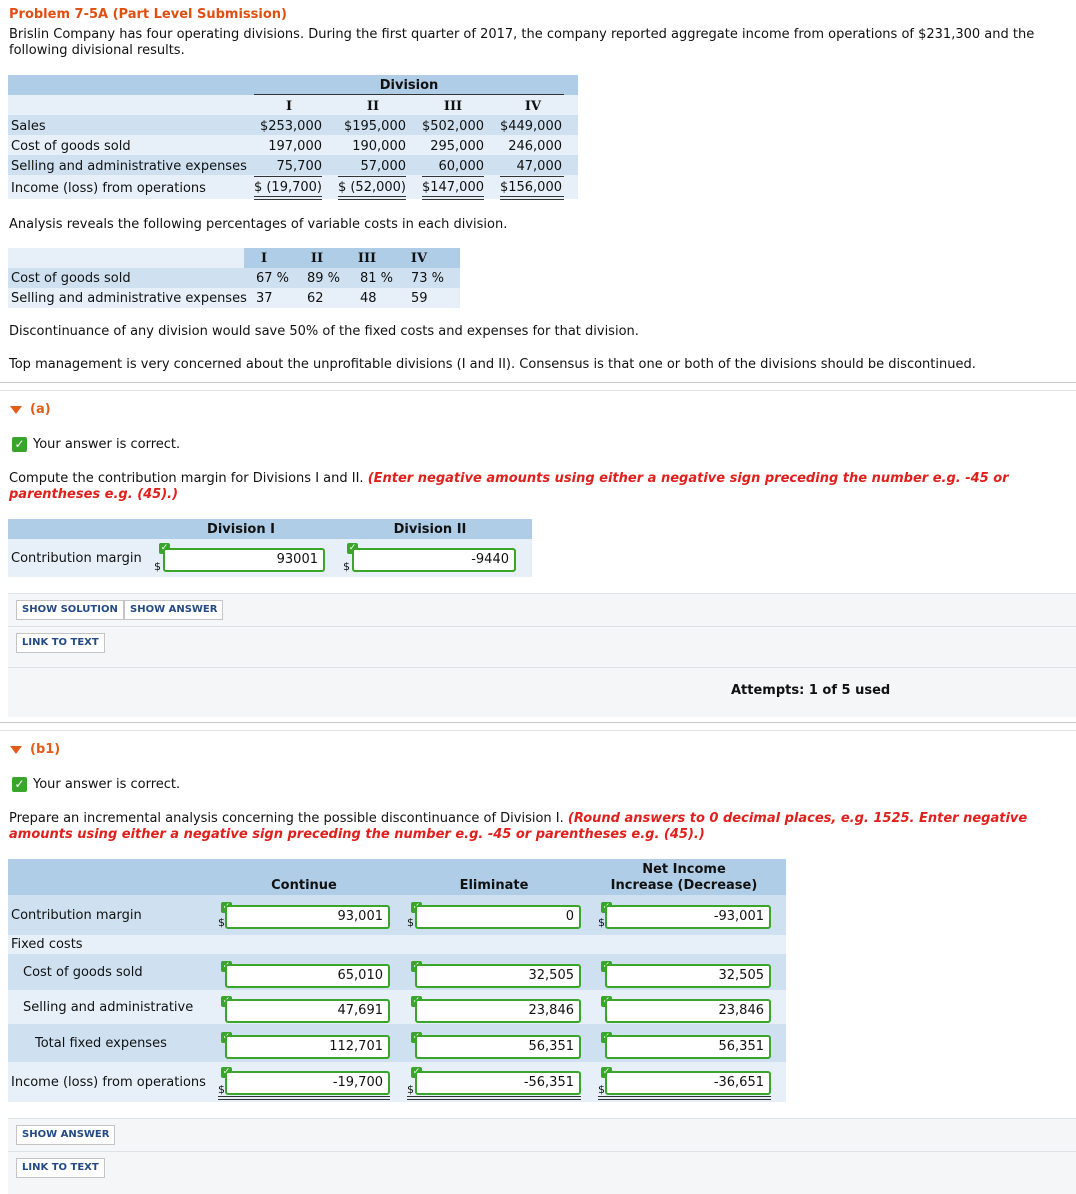  What do you see at coordinates (315, 298) in the screenshot?
I see `cell: 62` at bounding box center [315, 298].